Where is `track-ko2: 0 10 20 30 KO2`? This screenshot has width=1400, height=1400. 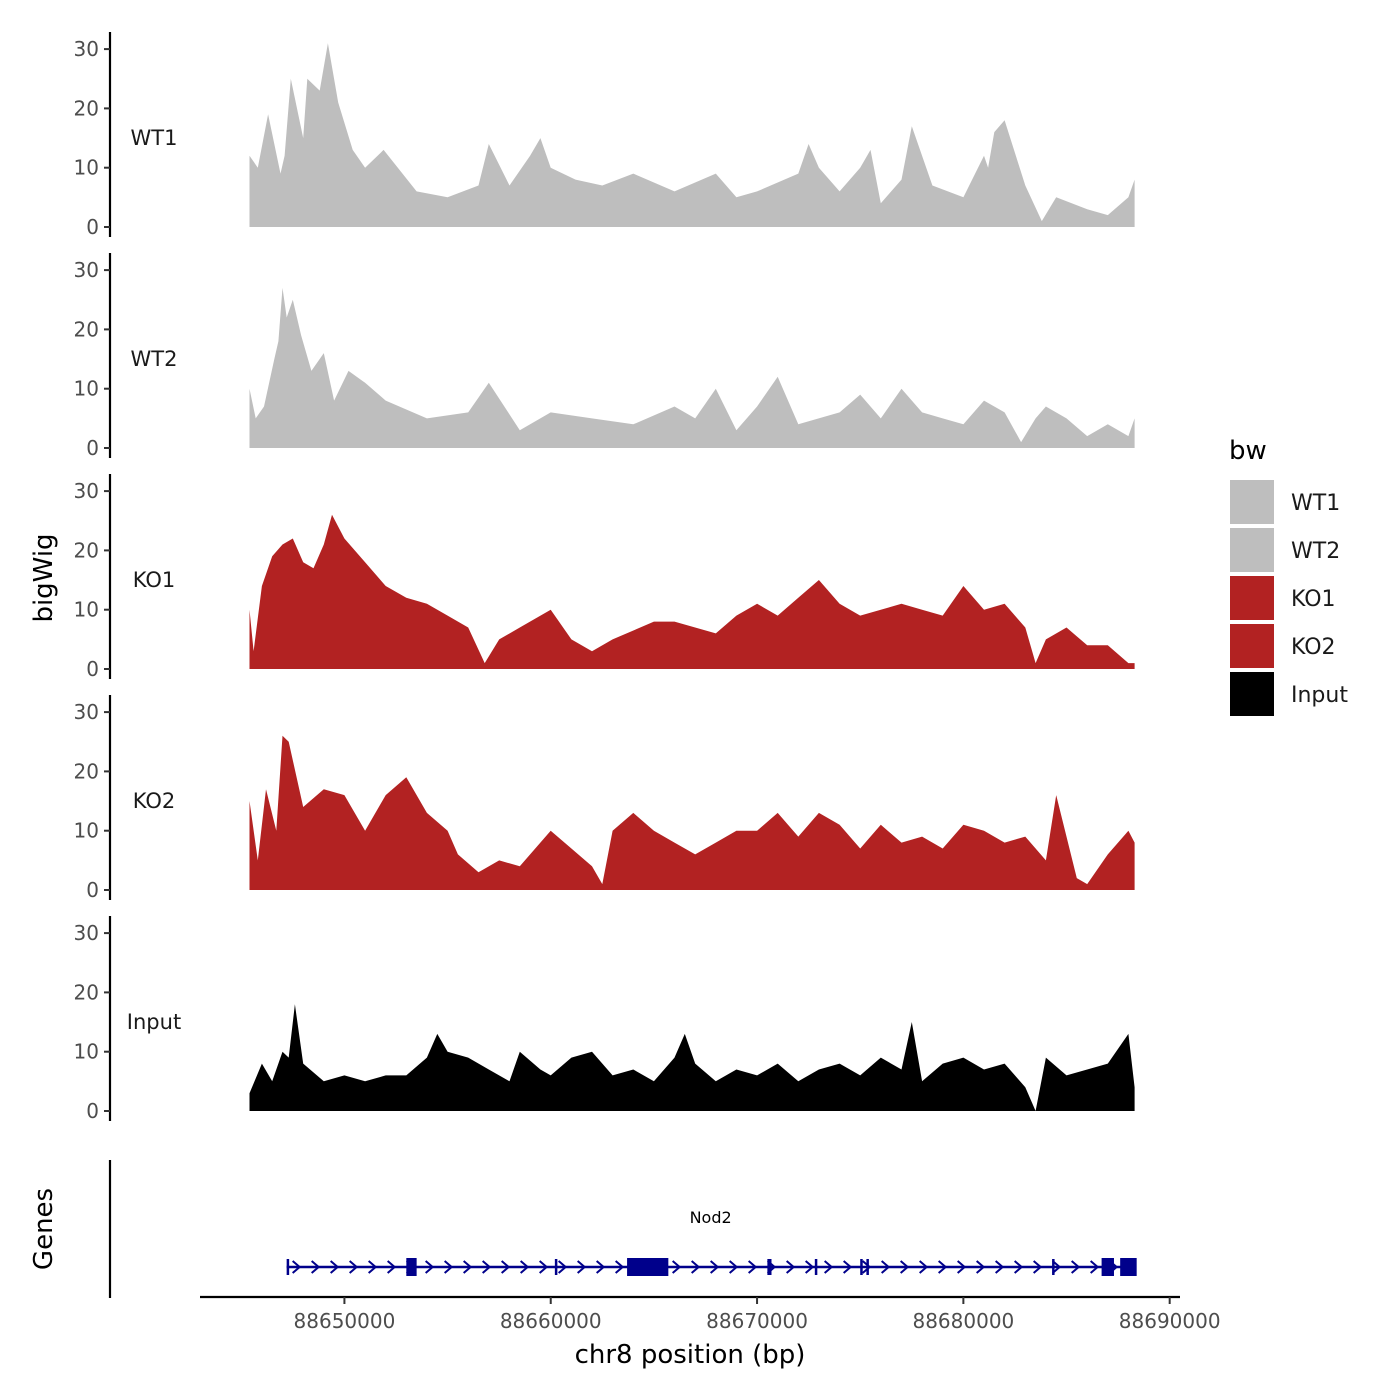
track-ko2: 0 10 20 30 KO2 is located at coordinates (604, 798).